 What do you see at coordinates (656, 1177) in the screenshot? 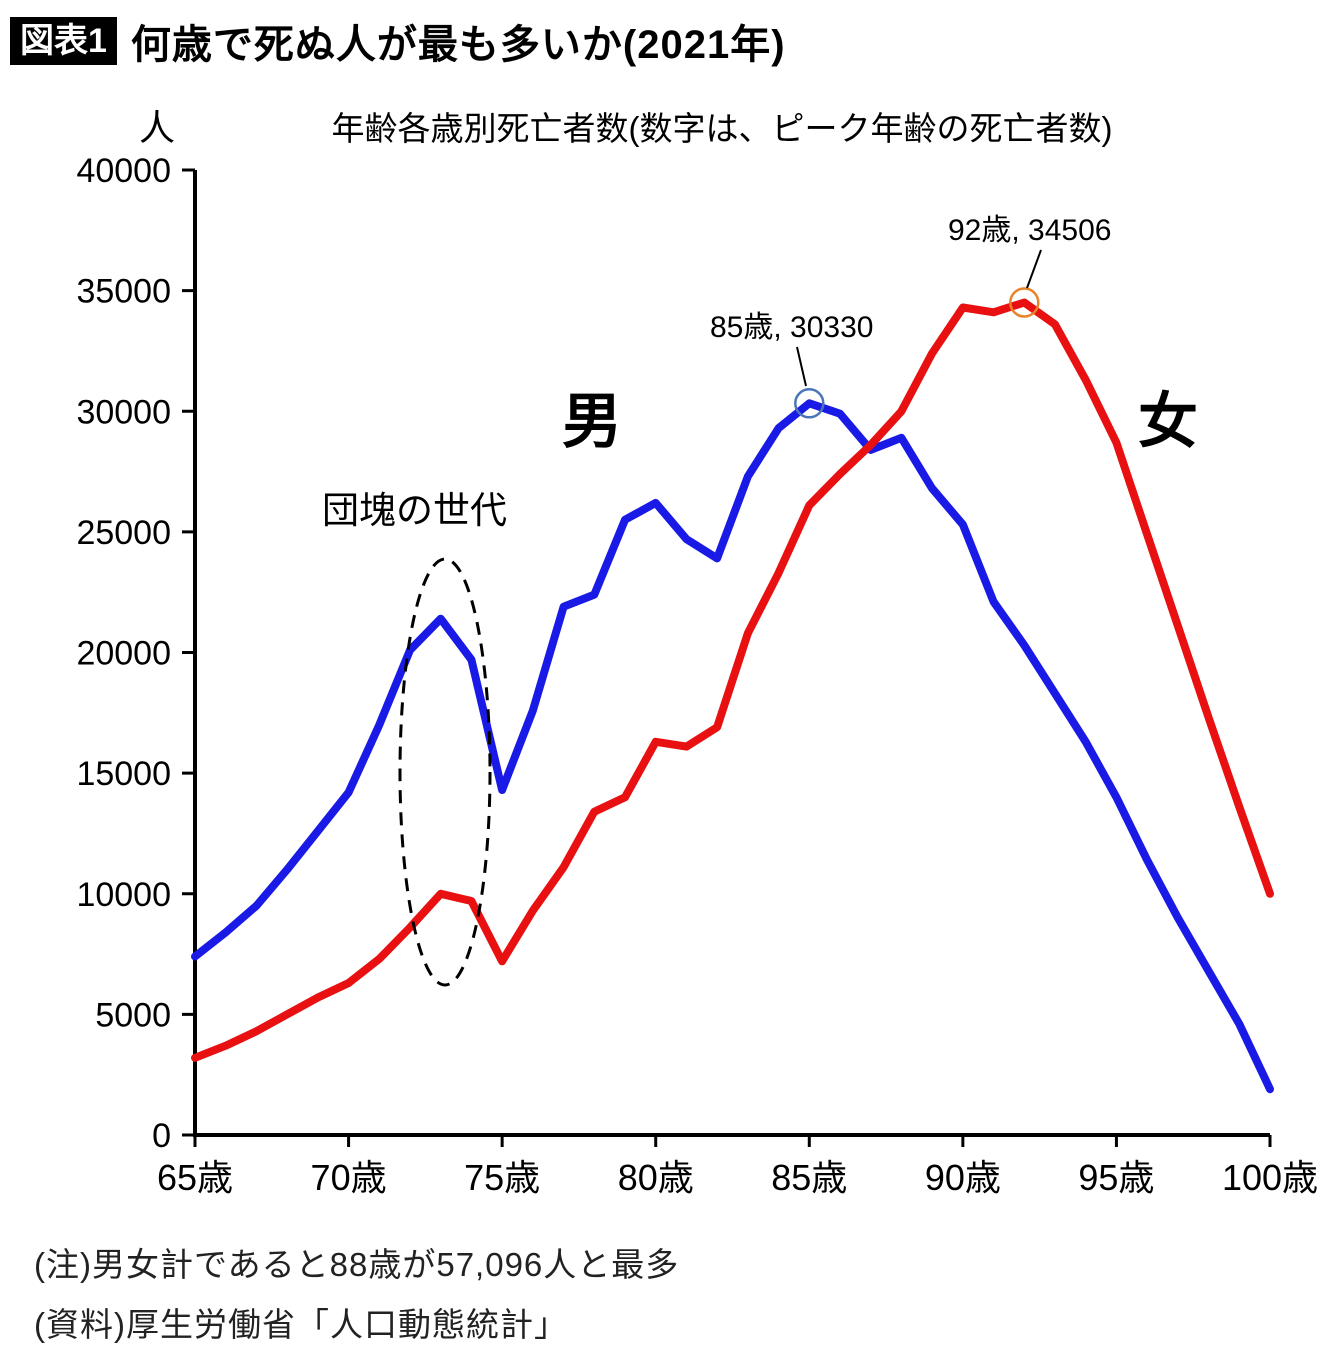
I see `x-tick-label: 80歳` at bounding box center [656, 1177].